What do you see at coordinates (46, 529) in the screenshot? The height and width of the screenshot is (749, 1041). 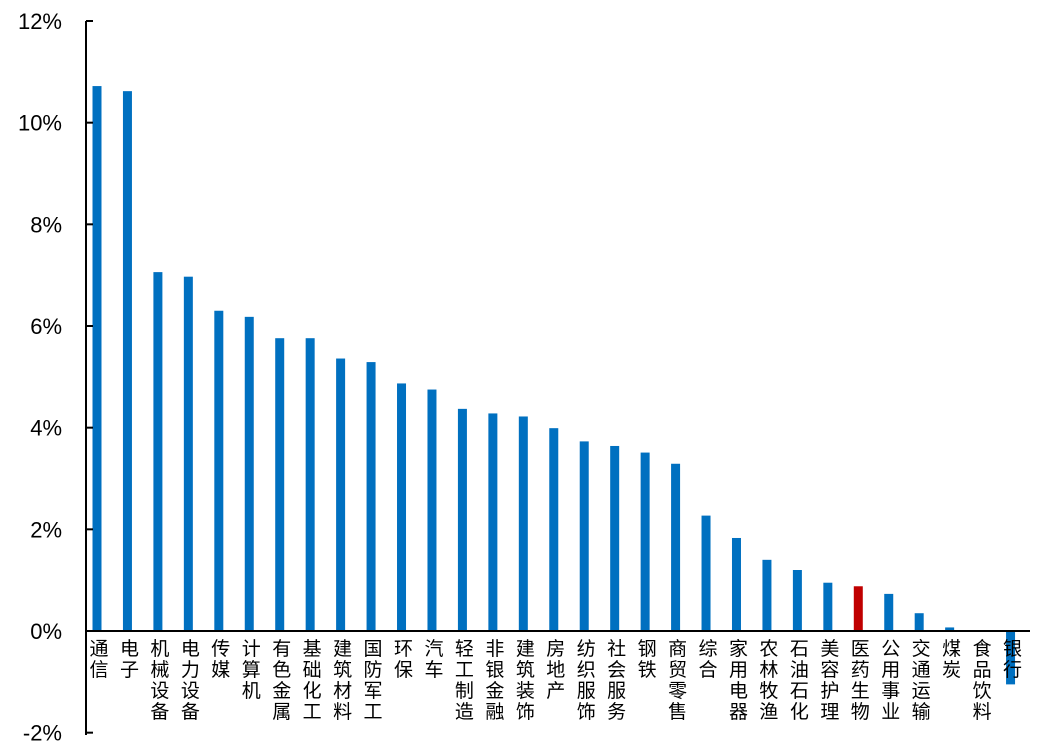 I see `y-tick-label: 2%` at bounding box center [46, 529].